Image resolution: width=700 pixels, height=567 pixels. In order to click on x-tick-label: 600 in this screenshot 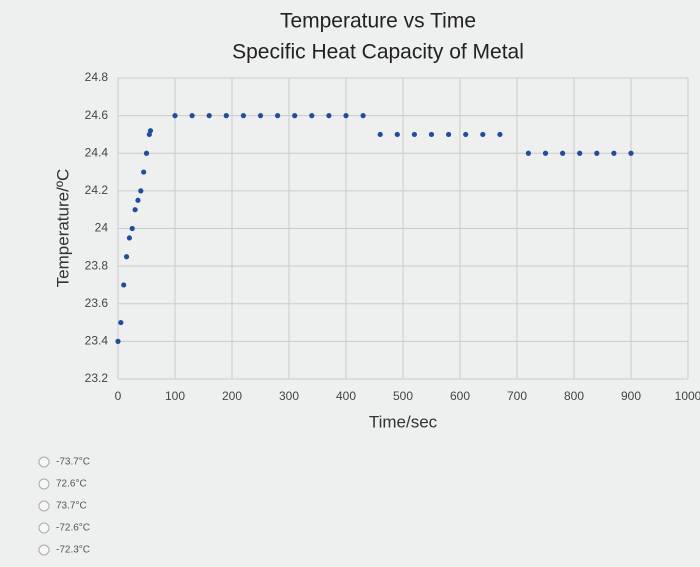, I will do `click(460, 396)`.